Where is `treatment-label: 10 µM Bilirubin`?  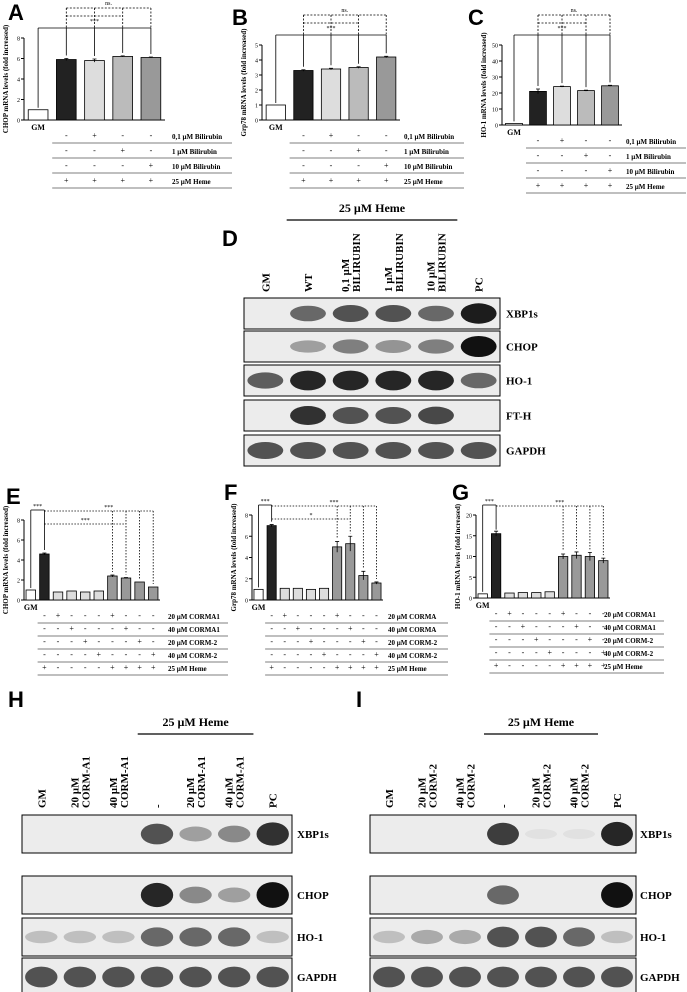 treatment-label: 10 µM Bilirubin is located at coordinates (428, 167).